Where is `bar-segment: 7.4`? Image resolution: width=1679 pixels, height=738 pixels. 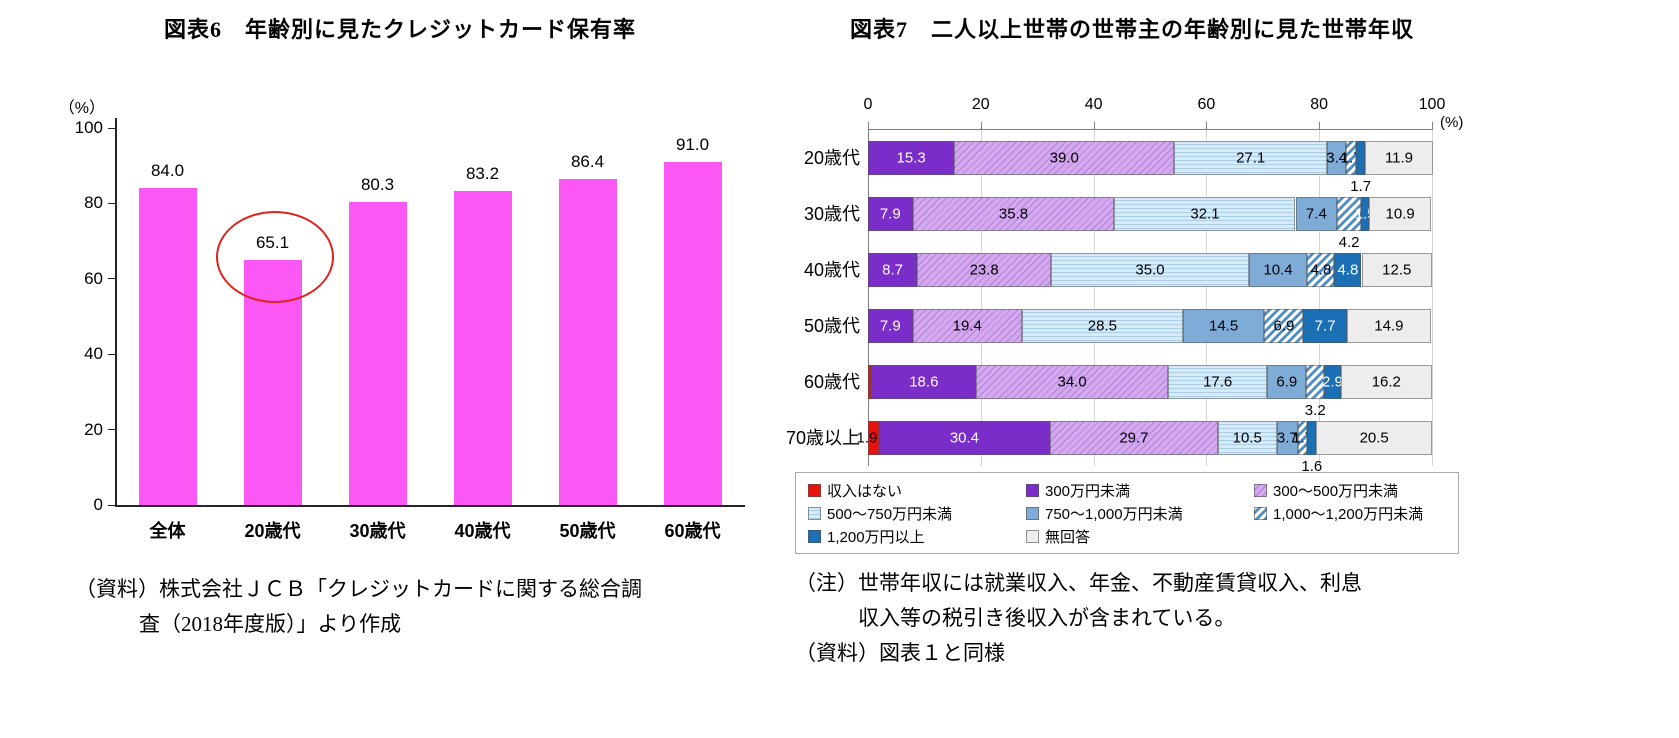
bar-segment: 7.4 is located at coordinates (1316, 214).